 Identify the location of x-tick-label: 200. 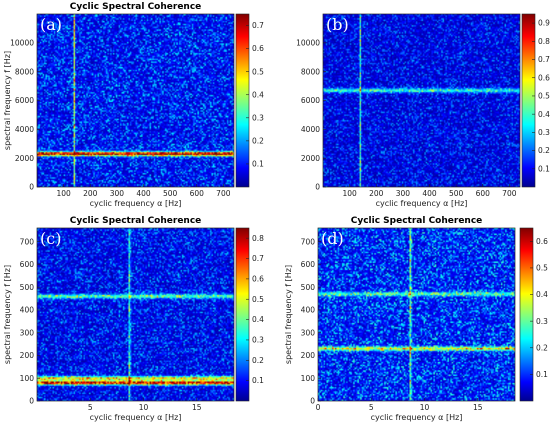
(90, 193).